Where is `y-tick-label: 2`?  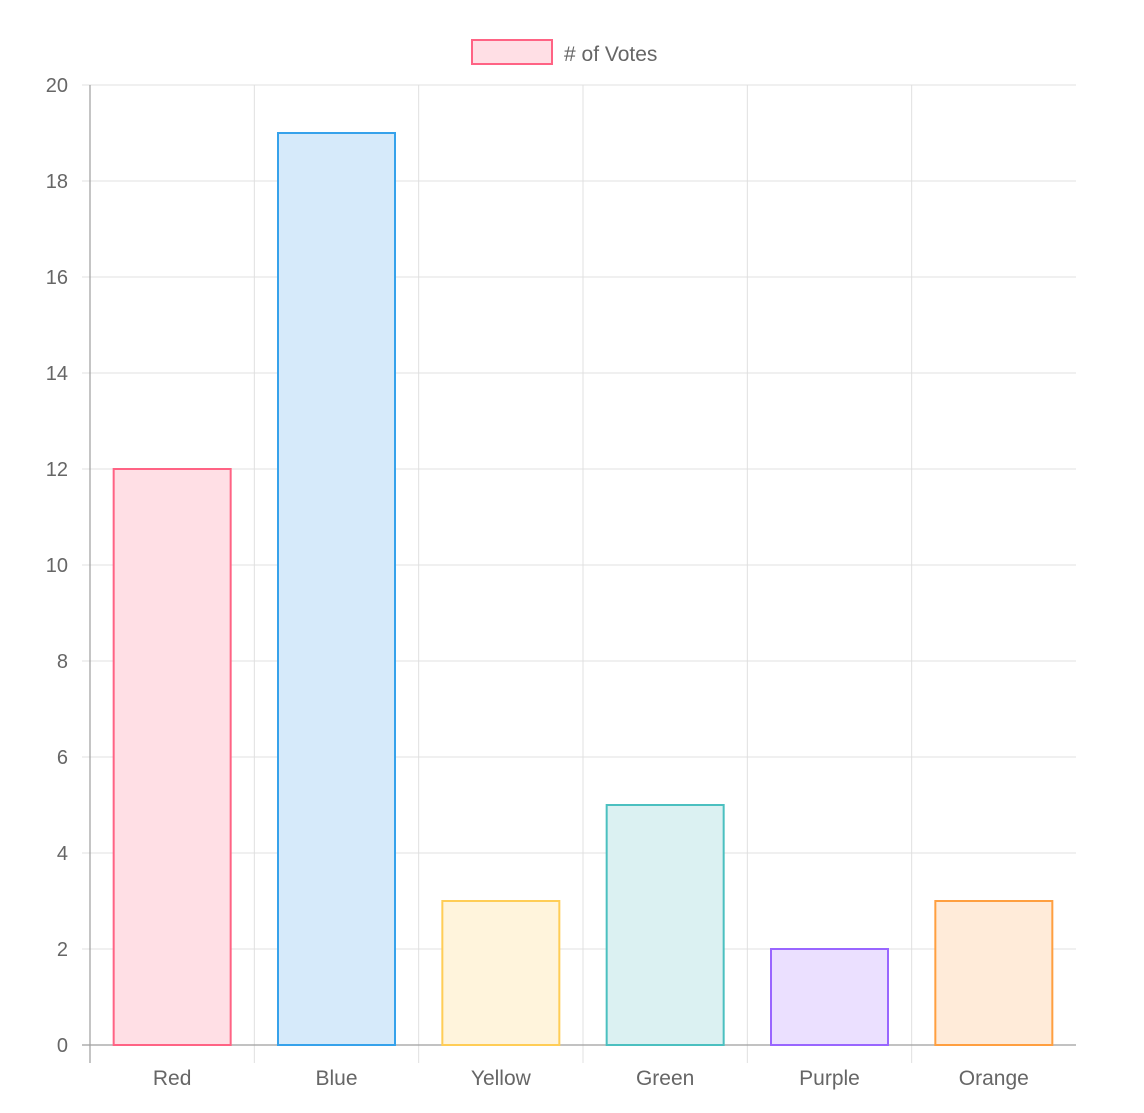 y-tick-label: 2 is located at coordinates (62, 950).